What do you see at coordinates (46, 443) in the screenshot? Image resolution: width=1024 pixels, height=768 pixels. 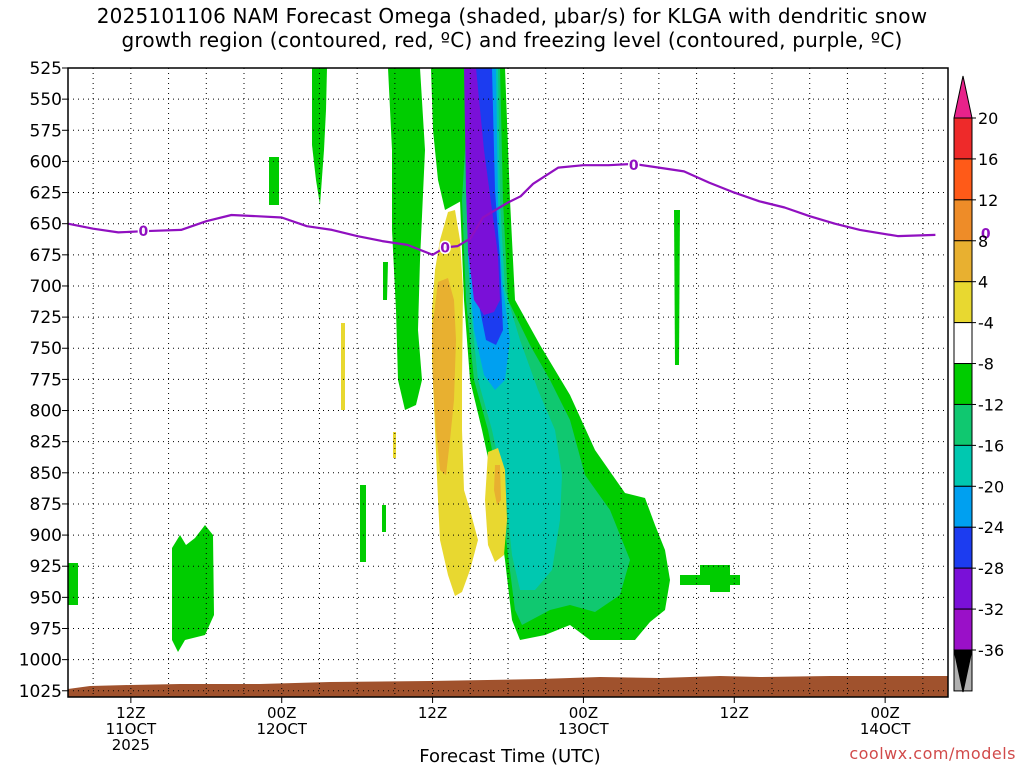 I see `y-tick-label: 825` at bounding box center [46, 443].